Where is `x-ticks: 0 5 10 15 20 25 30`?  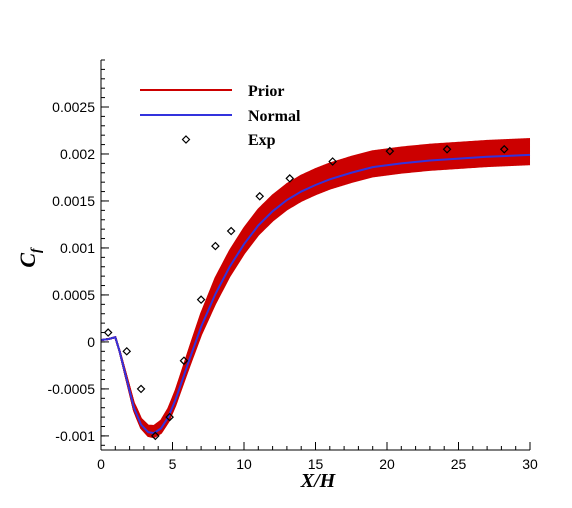 x-ticks: 0 5 10 15 20 25 30 is located at coordinates (317, 457).